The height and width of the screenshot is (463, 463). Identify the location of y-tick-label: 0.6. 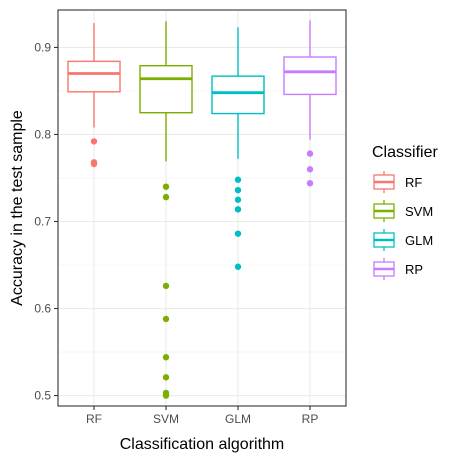
(42, 309).